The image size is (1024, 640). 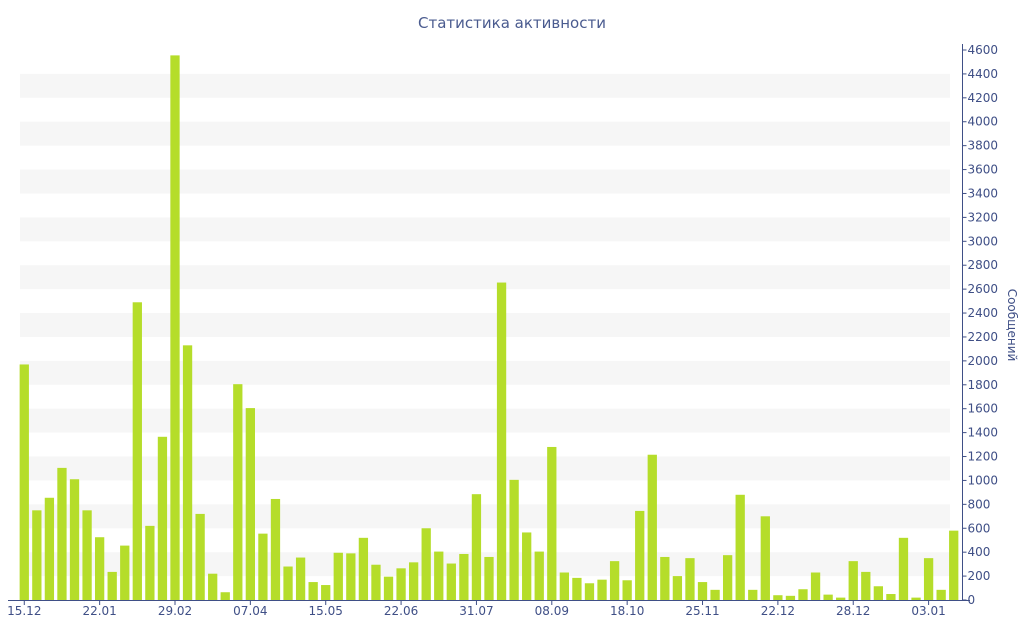 I want to click on y-tick-label: 400, so click(x=979, y=552).